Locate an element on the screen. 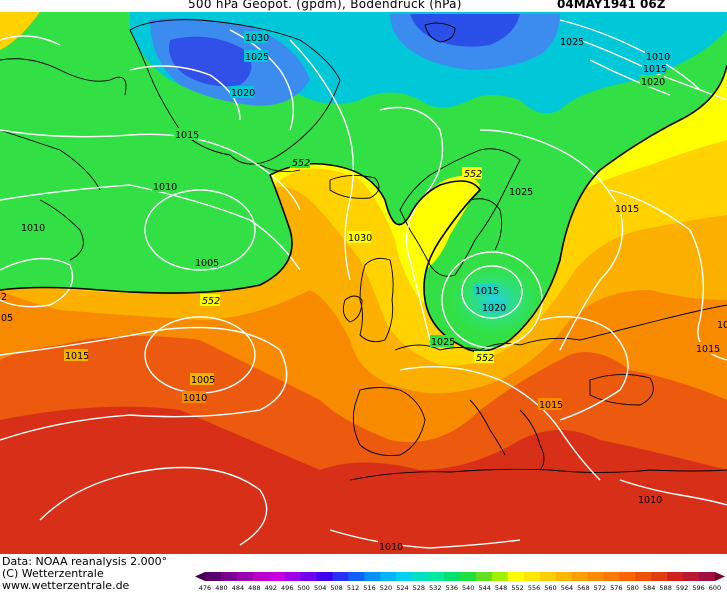 Image resolution: width=727 pixels, height=593 pixels. colorbar-tick-label: 528 is located at coordinates (419, 588).